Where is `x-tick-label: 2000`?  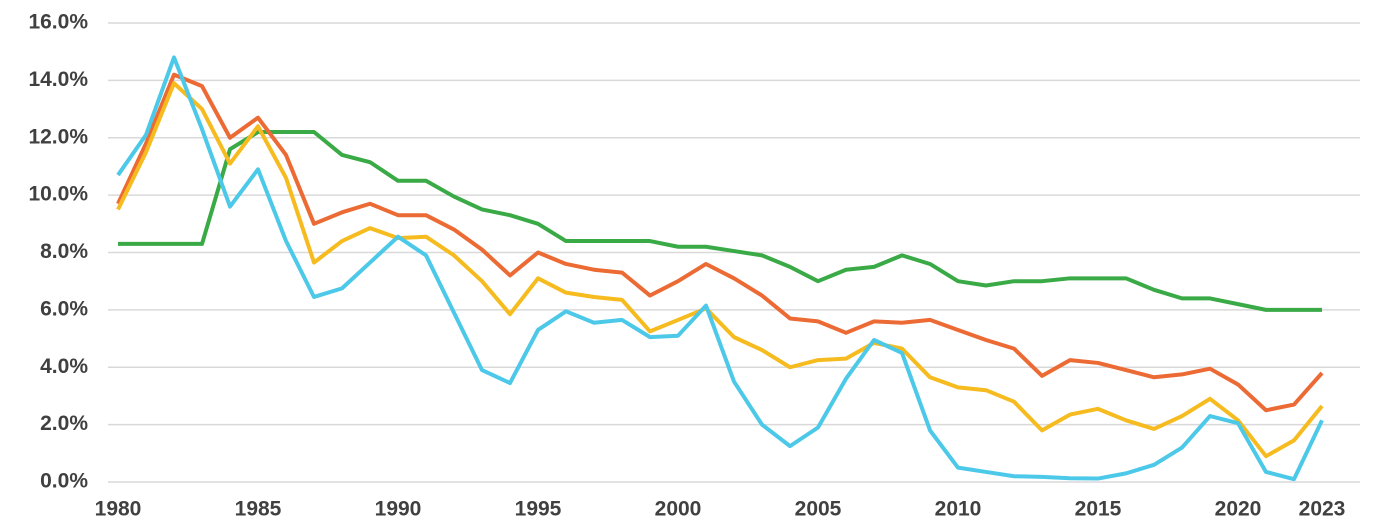
x-tick-label: 2000 is located at coordinates (678, 509).